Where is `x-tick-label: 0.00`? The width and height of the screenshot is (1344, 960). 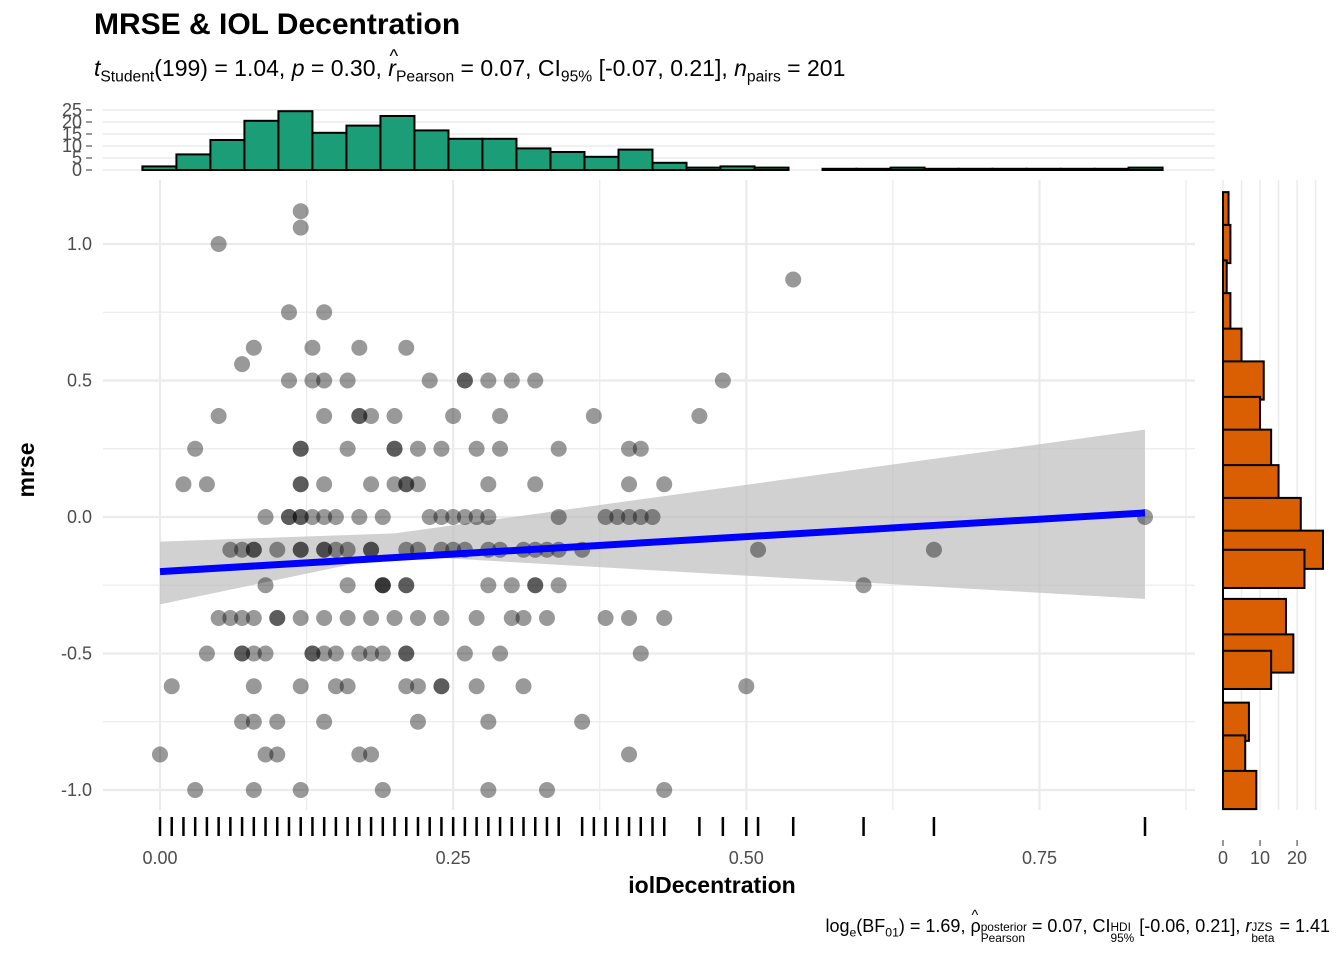 x-tick-label: 0.00 is located at coordinates (159, 858).